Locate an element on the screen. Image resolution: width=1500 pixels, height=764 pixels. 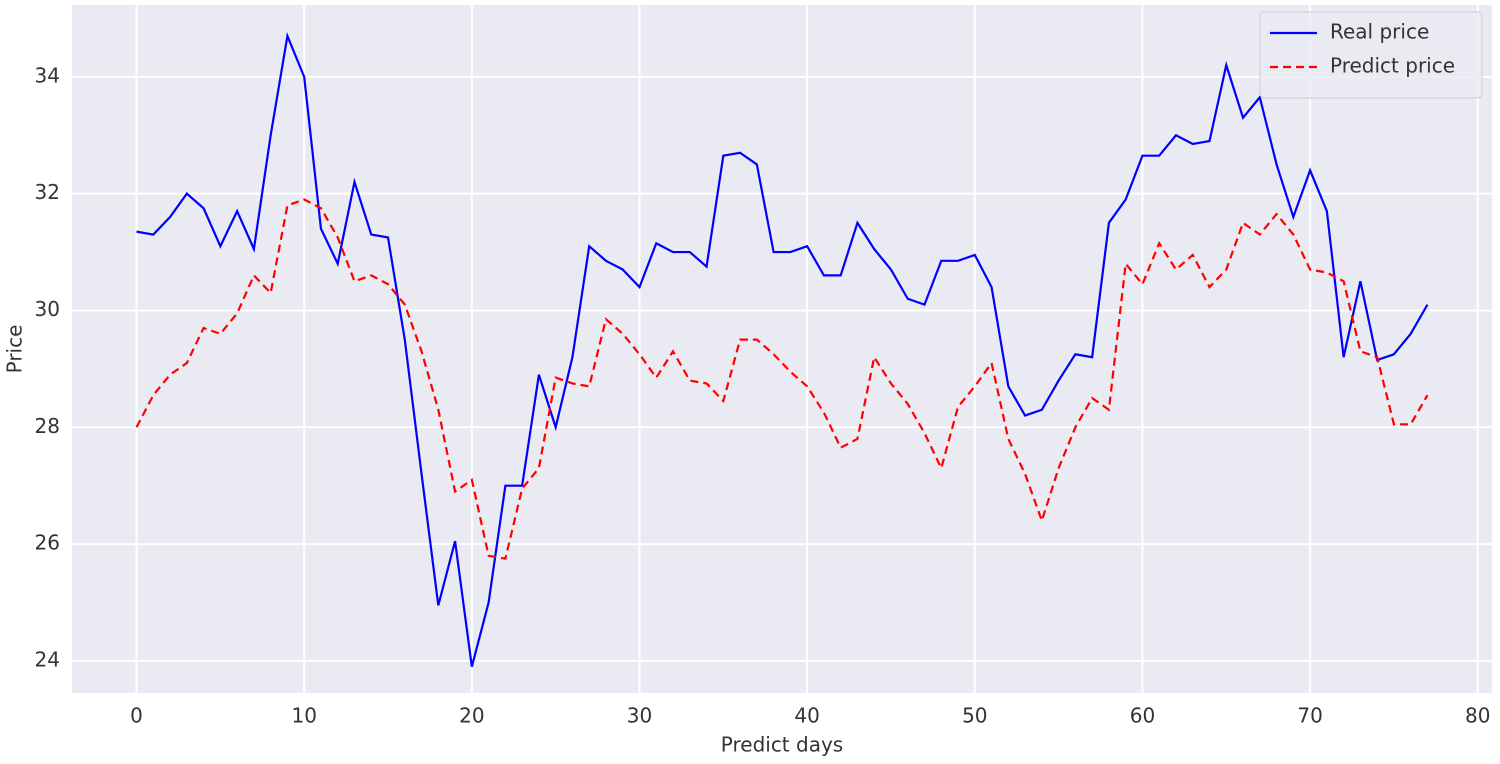
x-tick-label: 80 is located at coordinates (1477, 716).